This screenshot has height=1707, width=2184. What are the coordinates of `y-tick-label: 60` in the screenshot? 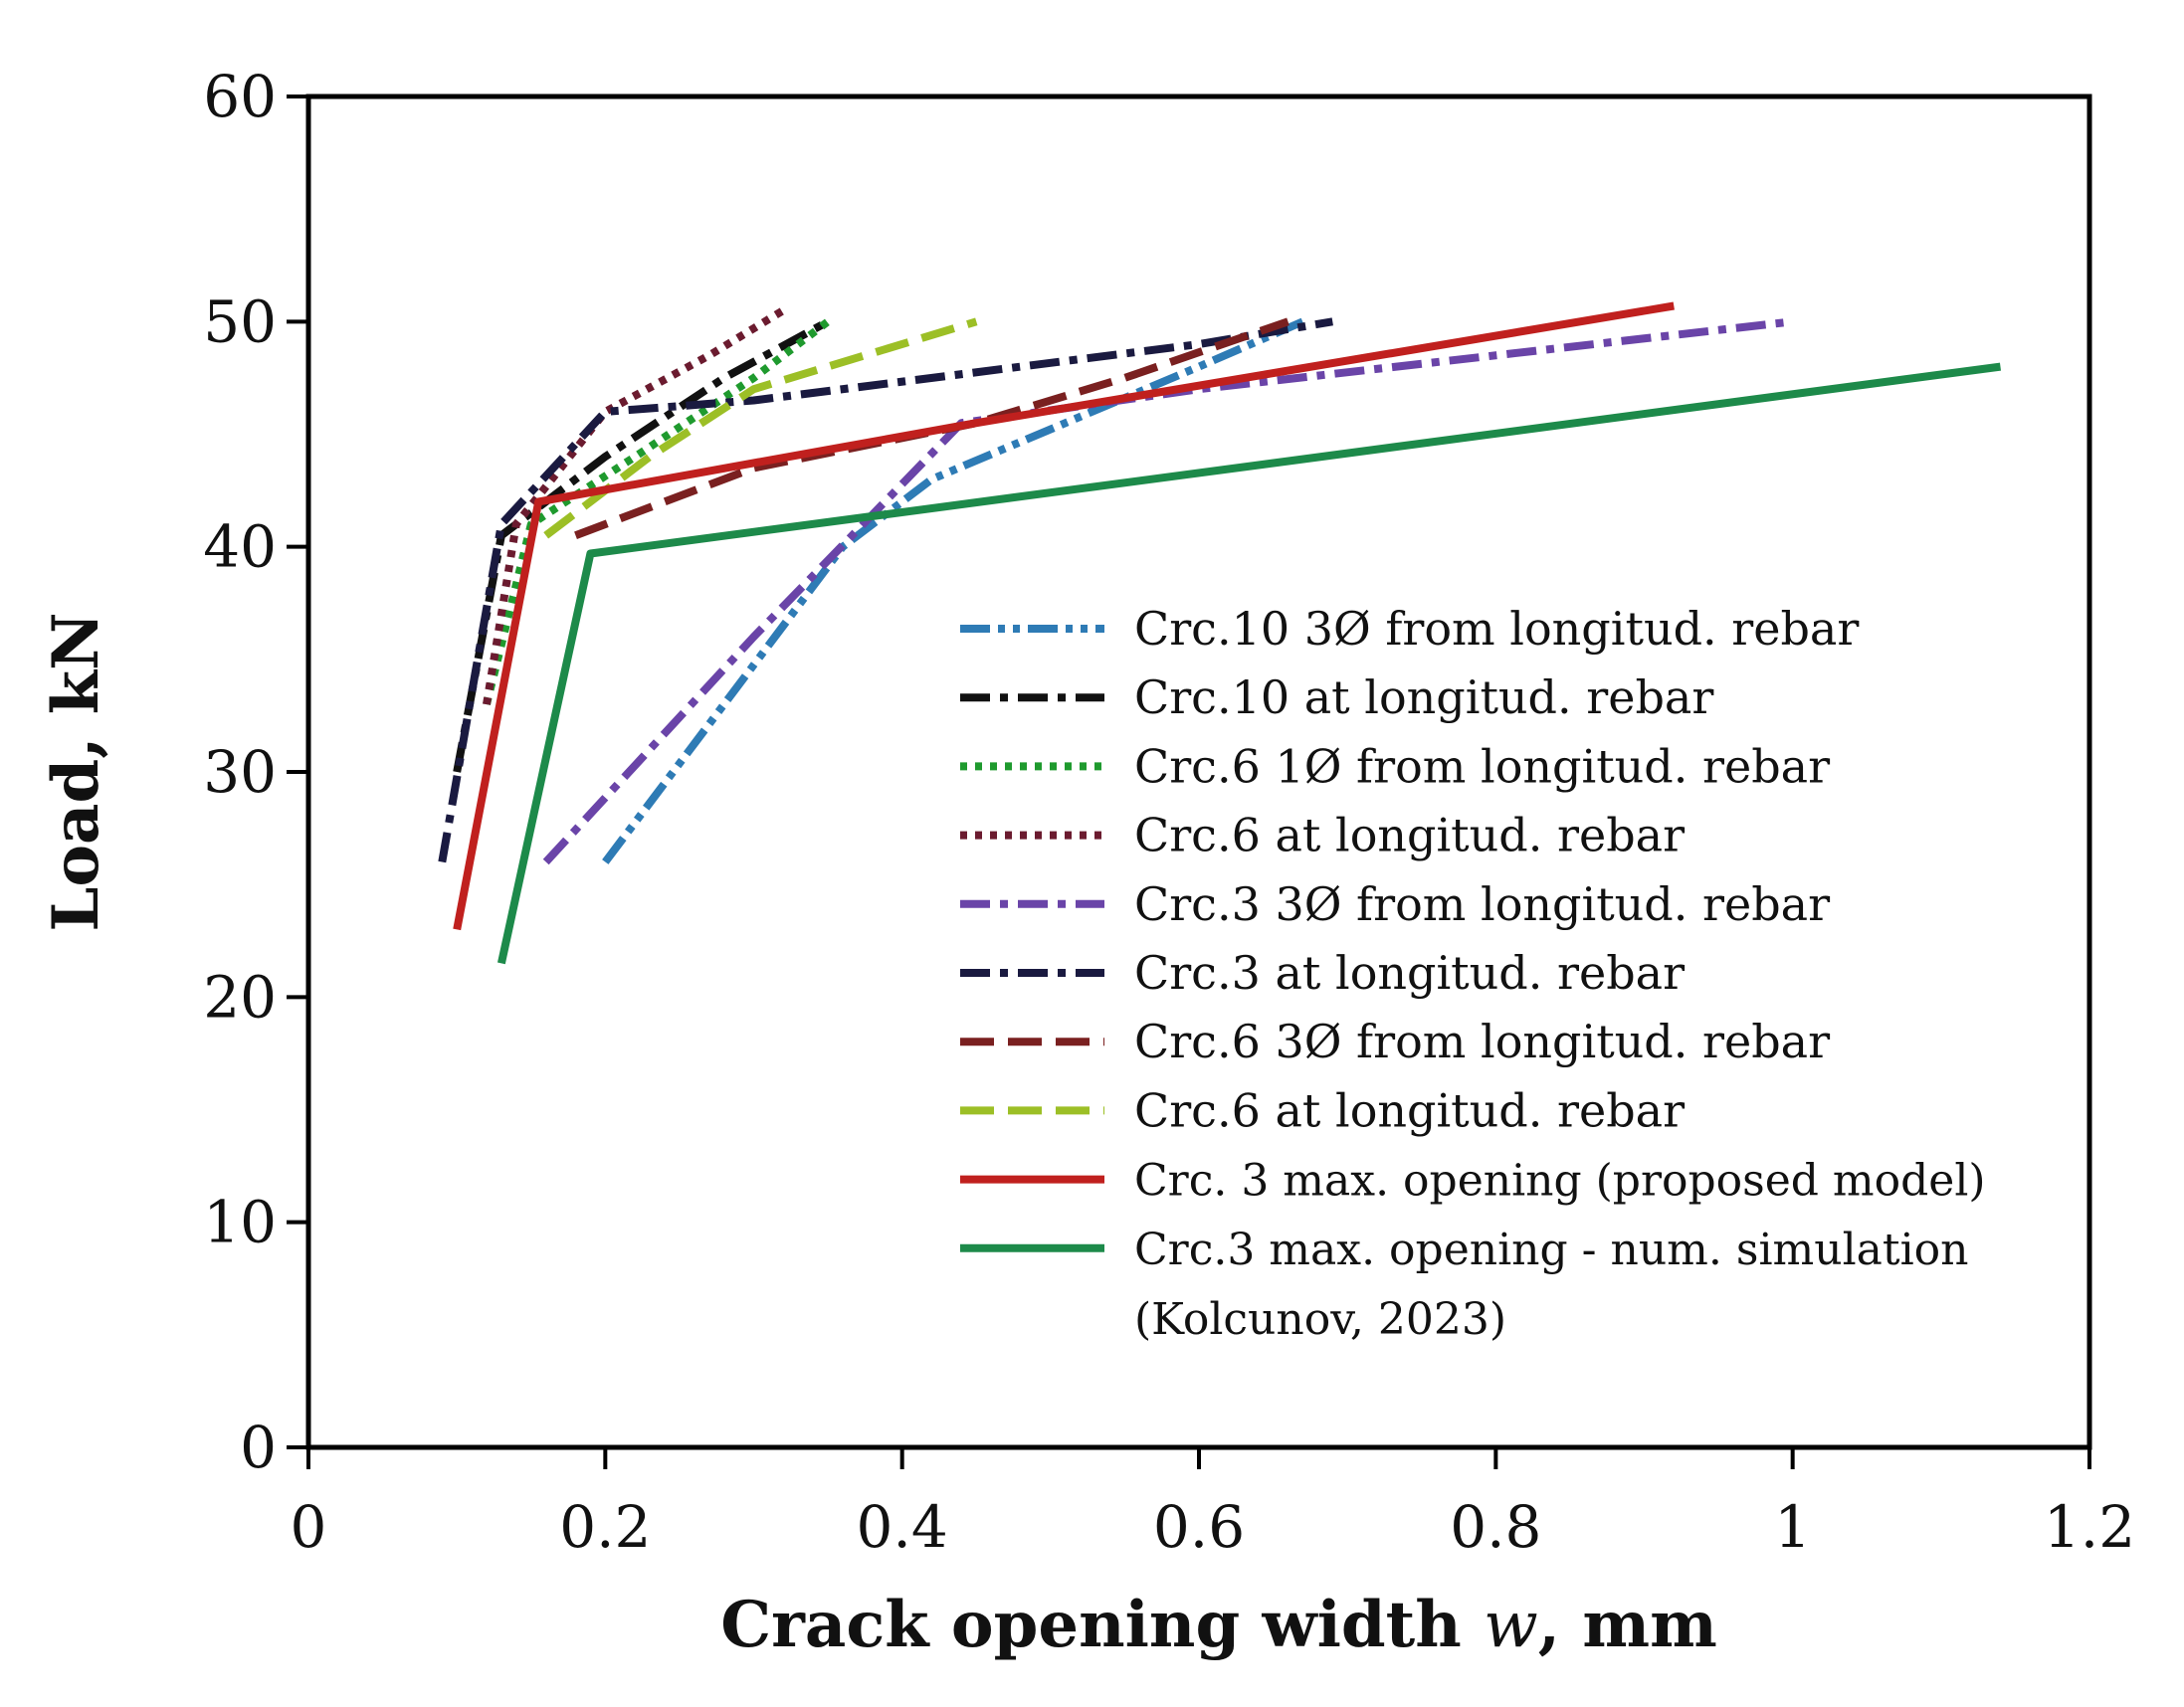 It's located at (240, 97).